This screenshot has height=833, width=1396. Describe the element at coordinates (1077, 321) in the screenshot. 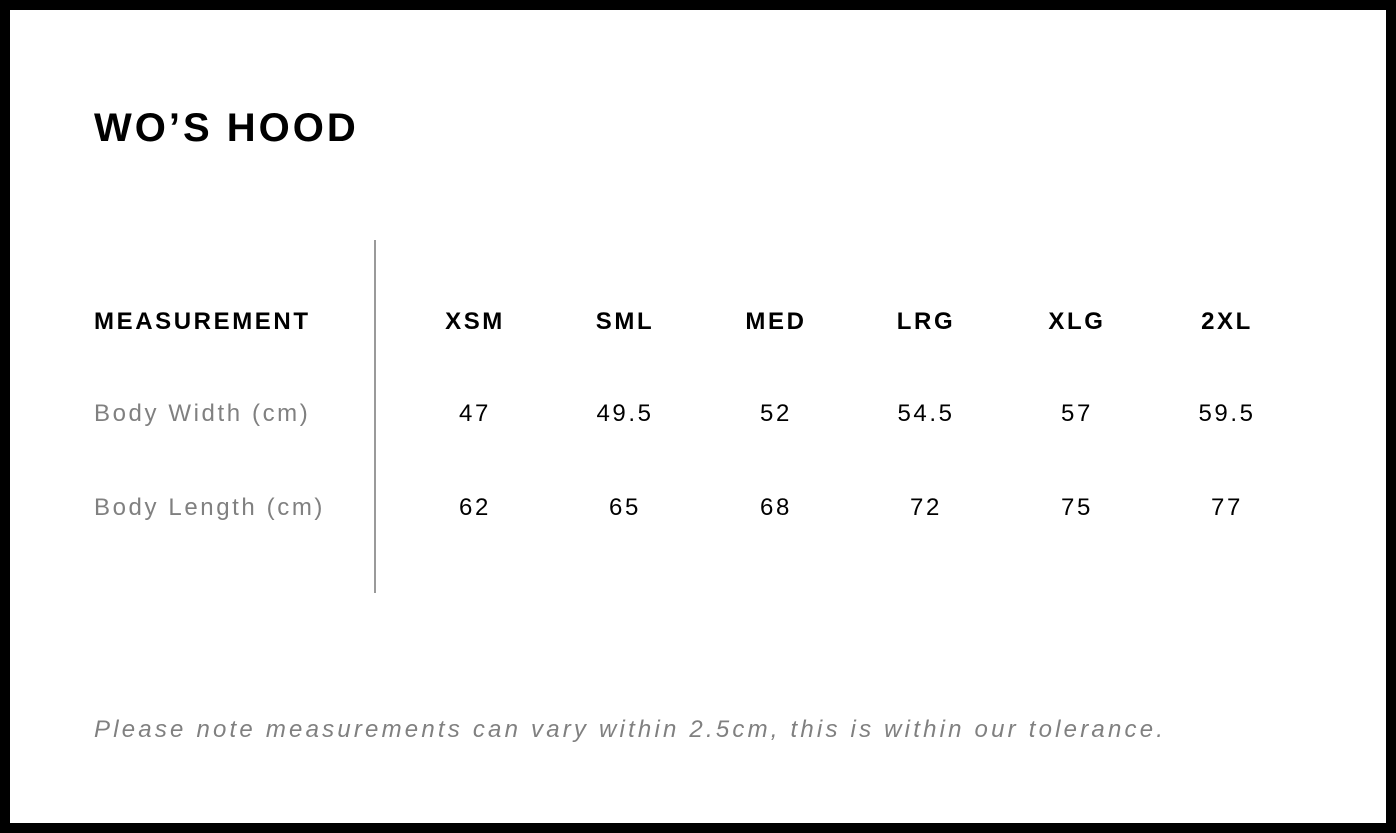

I see `size-header-xlg: XLG` at that location.